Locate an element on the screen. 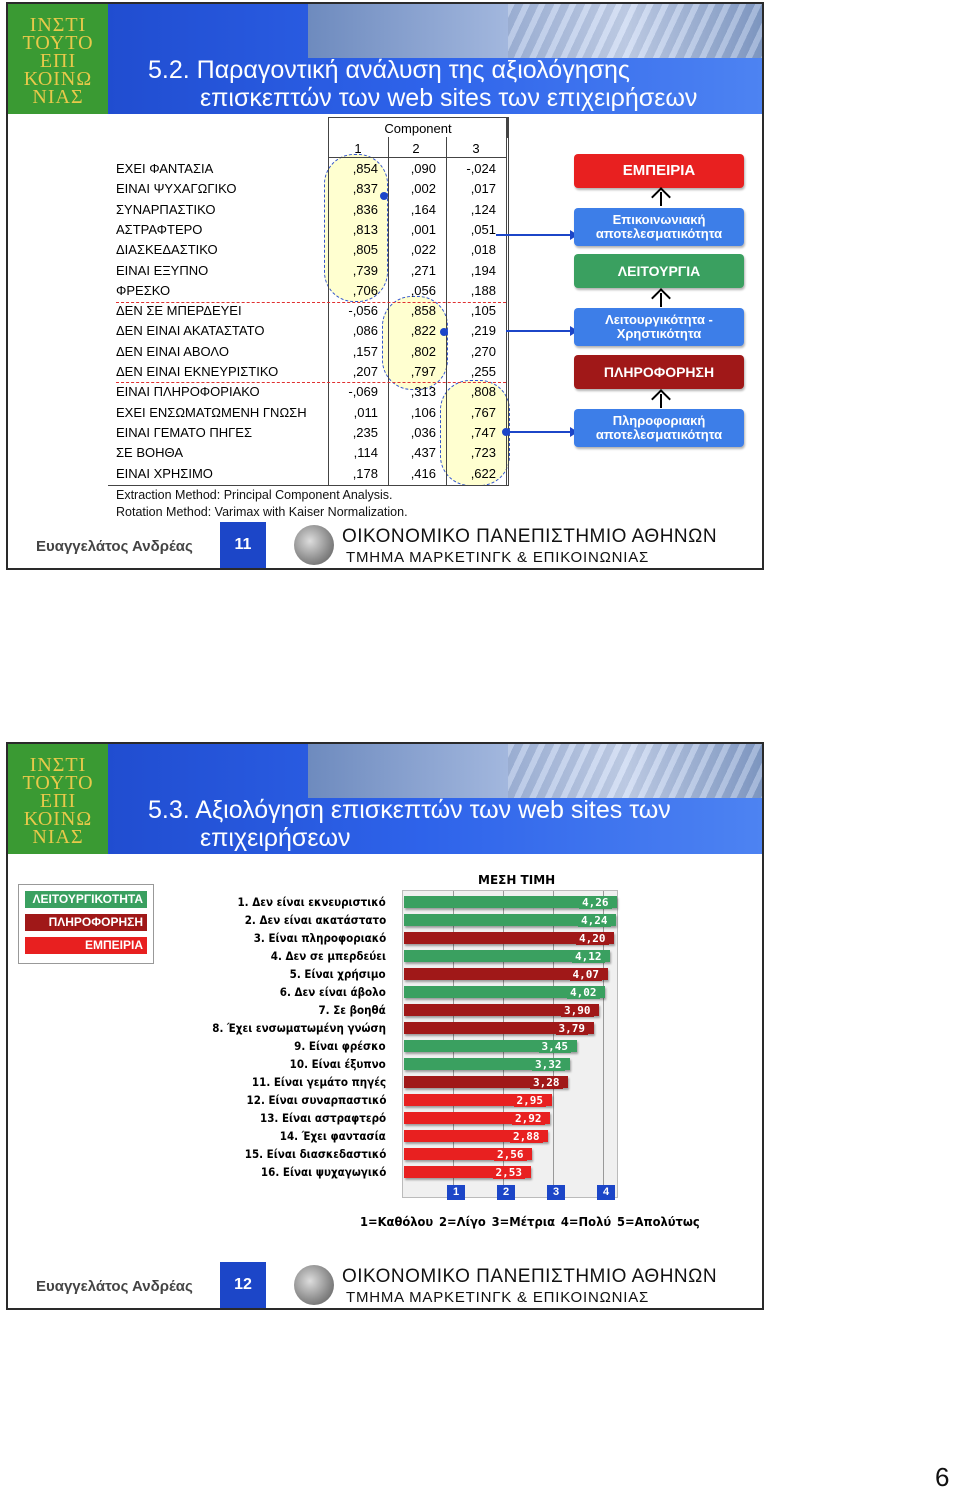 This screenshot has height=1494, width=960. loading-3: ,723 is located at coordinates (483, 453).